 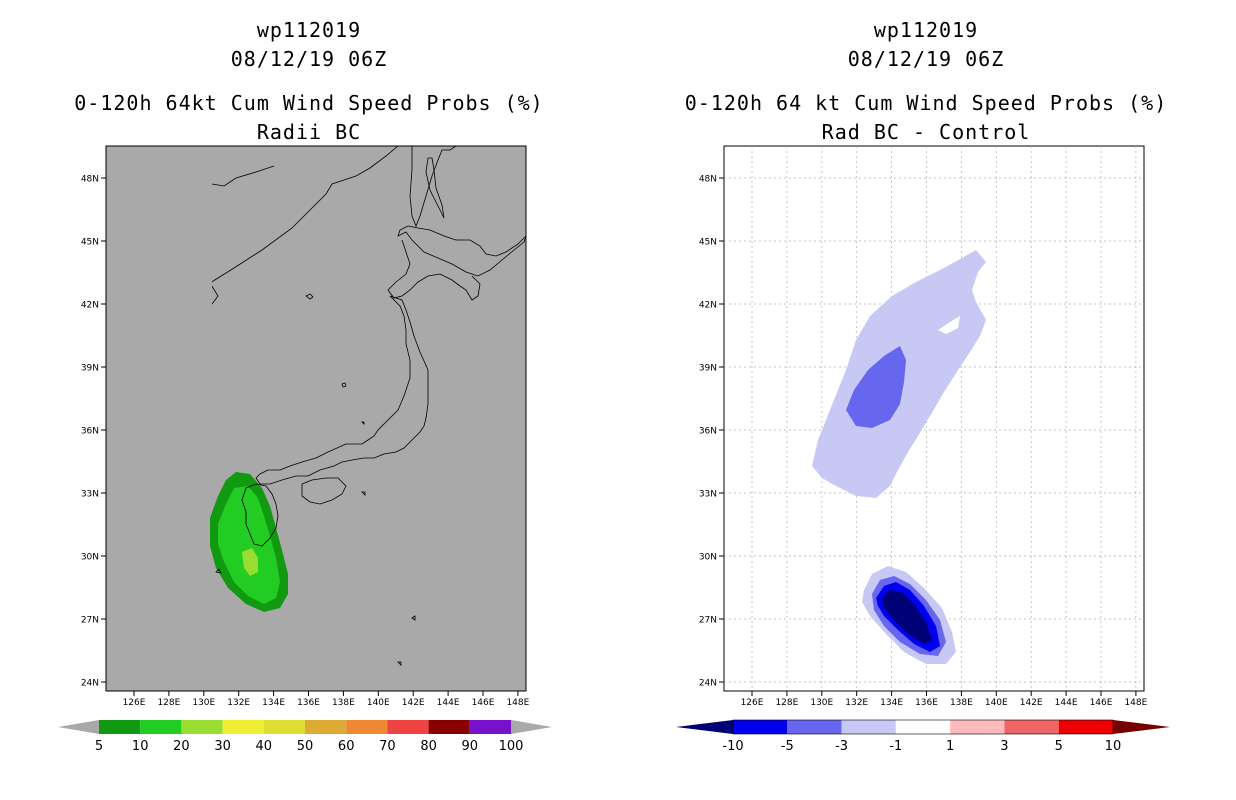 What do you see at coordinates (78, 727) in the screenshot?
I see `left-colorbar-under-arrow` at bounding box center [78, 727].